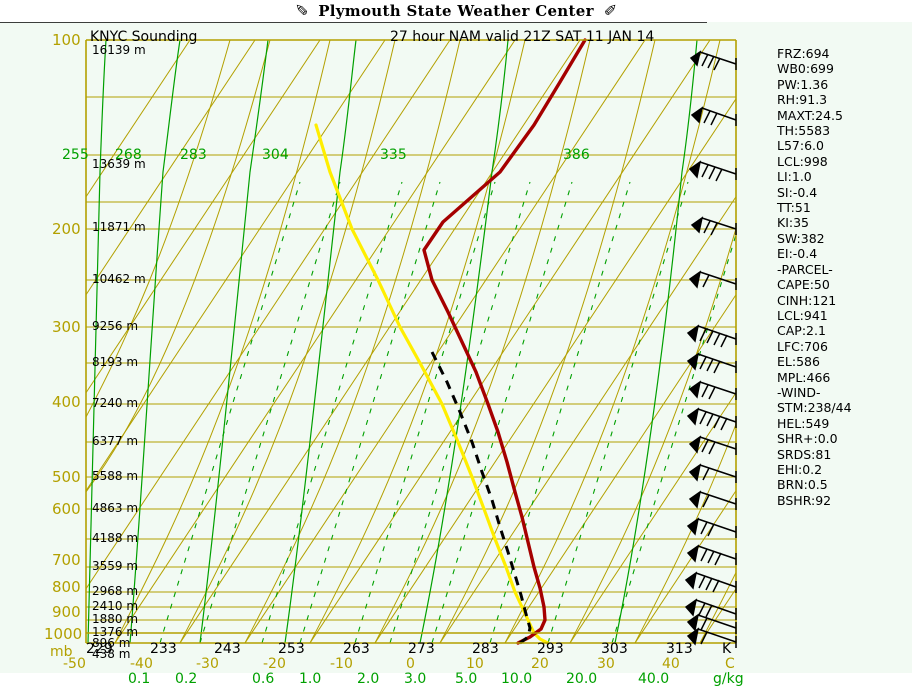 The height and width of the screenshot is (687, 912). What do you see at coordinates (799, 392) in the screenshot?
I see `parameter-section-header: -WIND-` at bounding box center [799, 392].